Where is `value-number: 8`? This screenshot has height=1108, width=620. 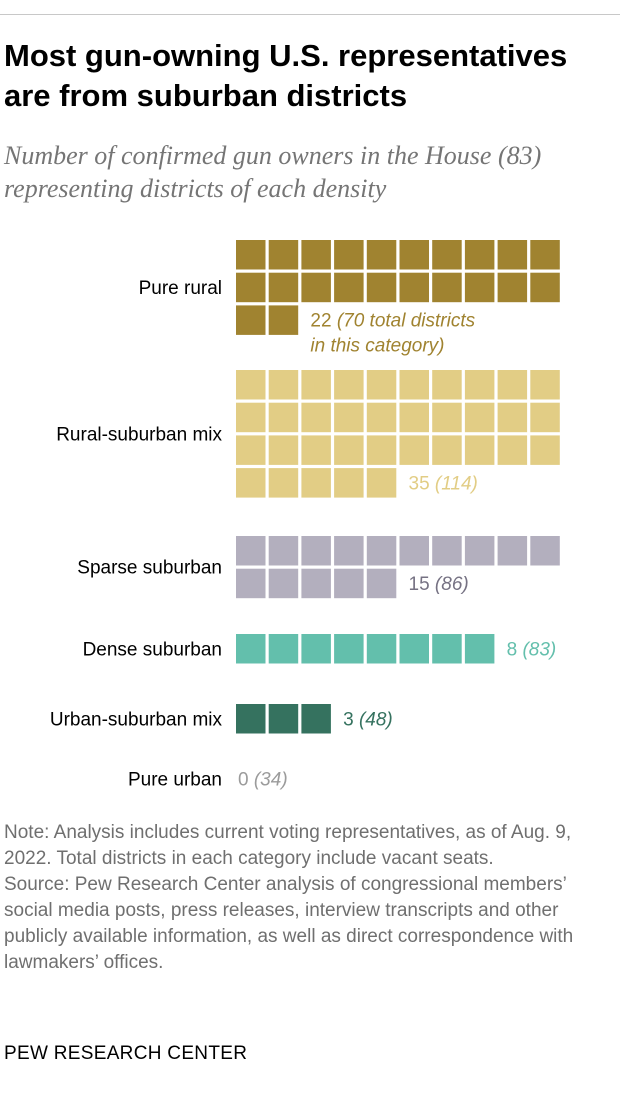
value-number: 8 is located at coordinates (515, 649).